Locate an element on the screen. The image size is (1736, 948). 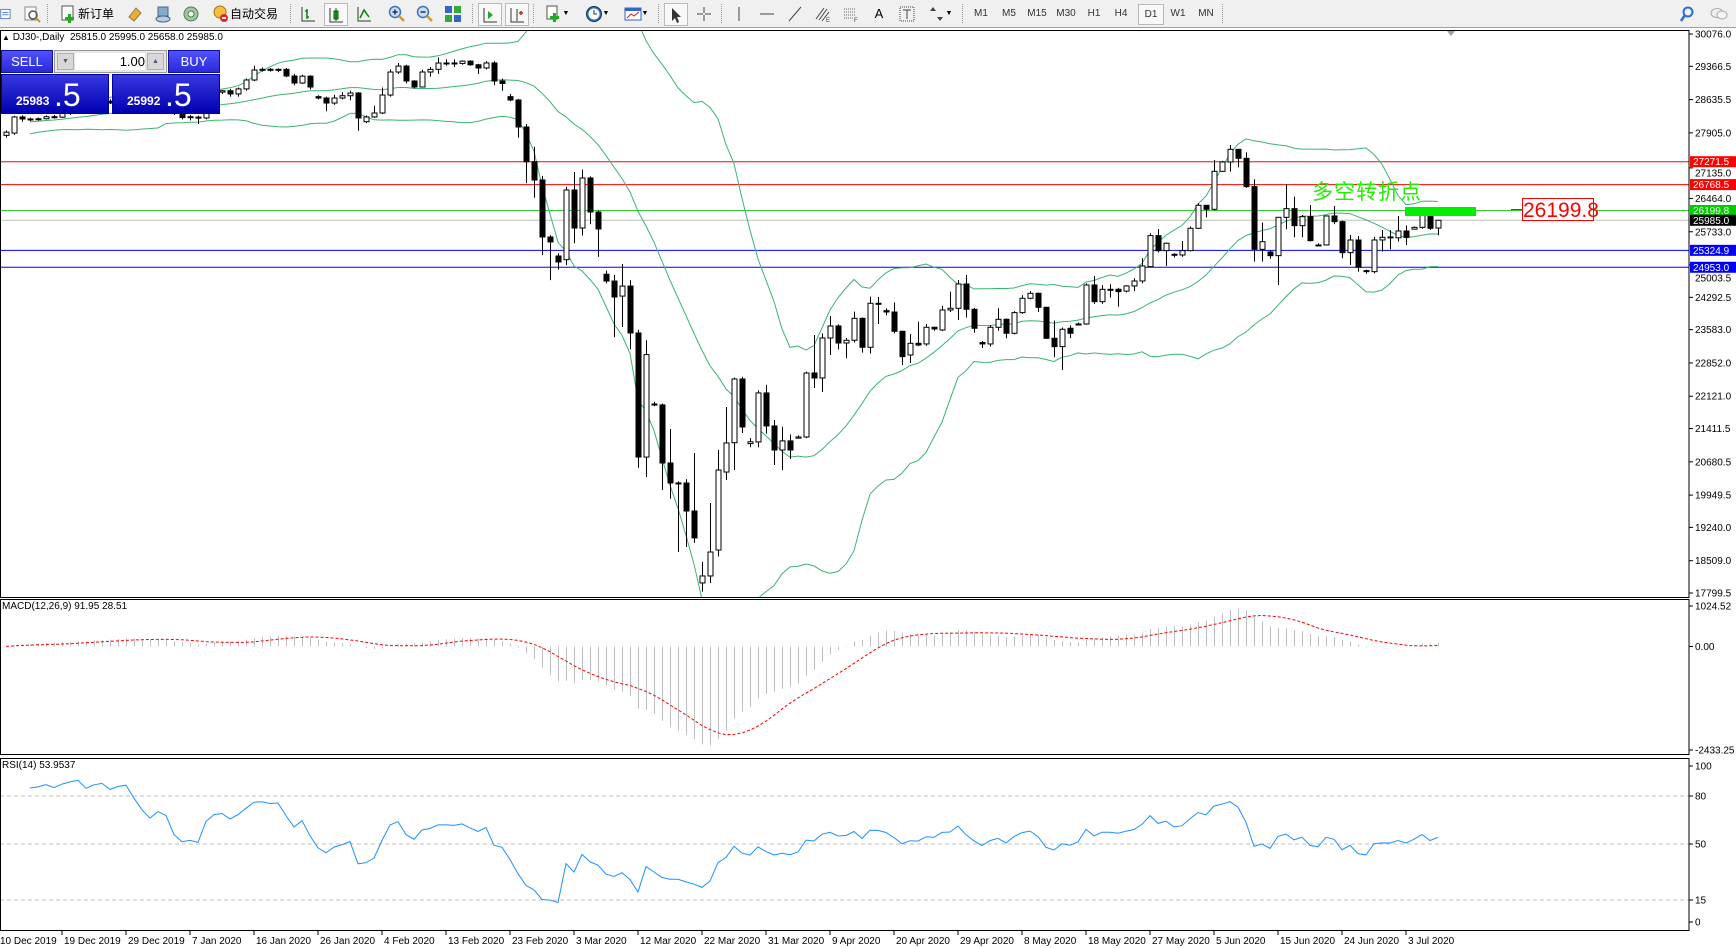
vertical-line-icon is located at coordinates (739, 13).